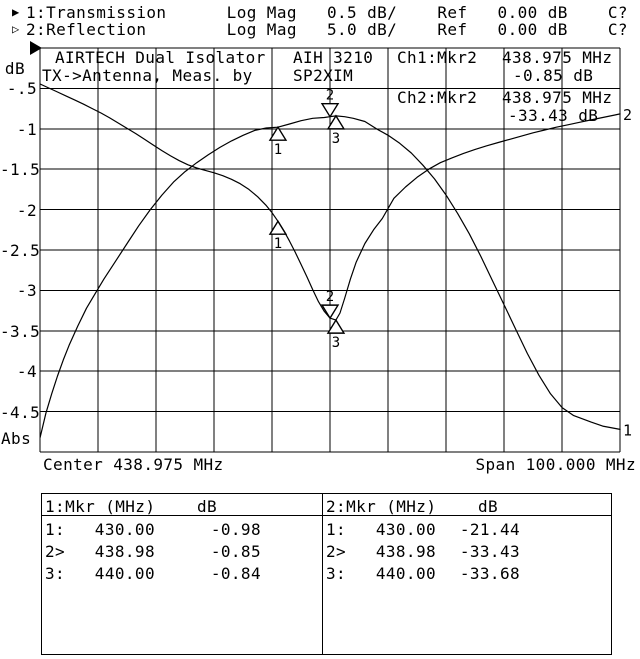 The width and height of the screenshot is (640, 659). What do you see at coordinates (20, 250) in the screenshot?
I see `y-axis-tick-label: -2.5` at bounding box center [20, 250].